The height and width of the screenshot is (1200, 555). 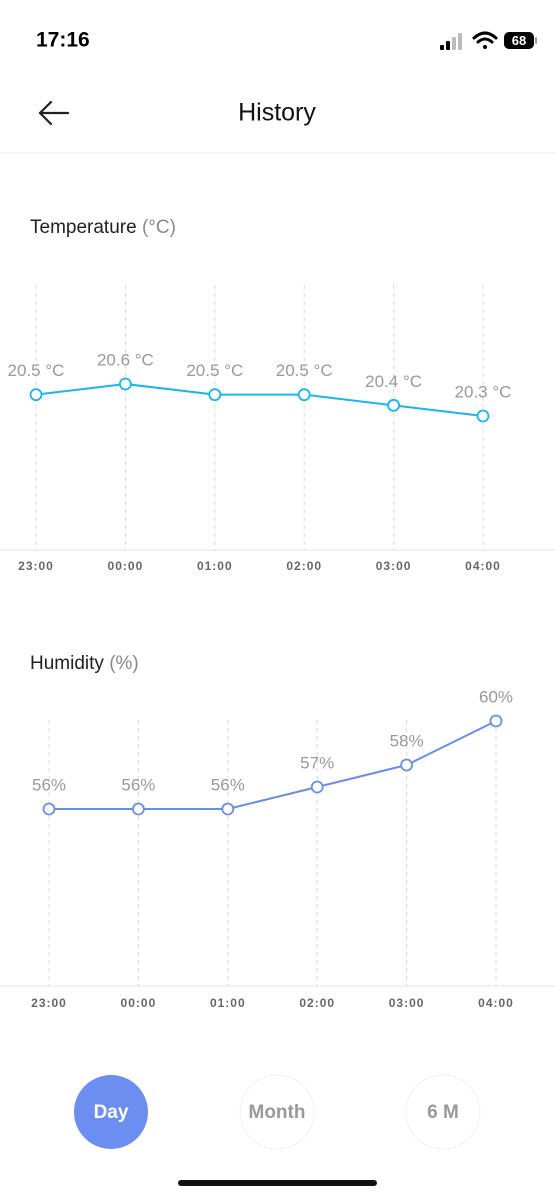 I want to click on data-label: 60%, so click(x=496, y=696).